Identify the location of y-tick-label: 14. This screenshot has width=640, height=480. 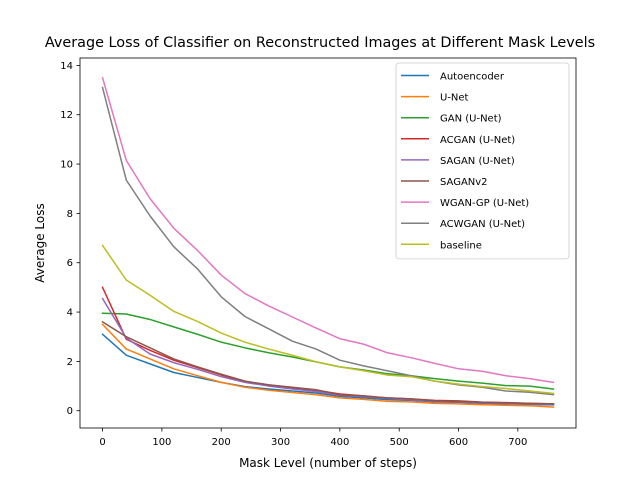
(66, 66).